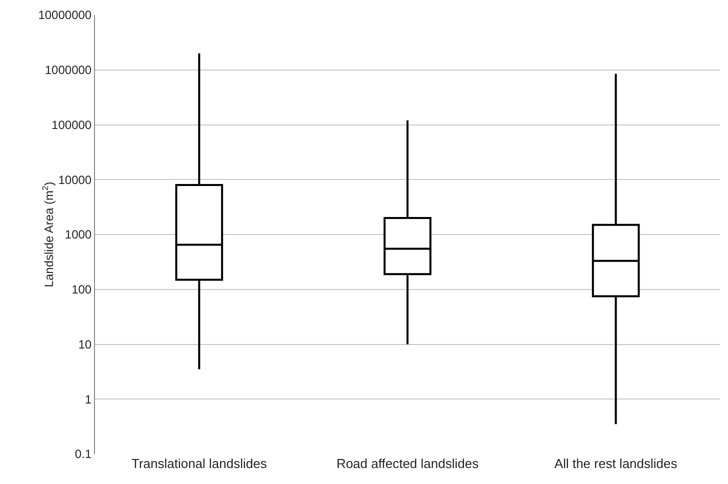 The image size is (728, 484). I want to click on y-tick-label: 10000, so click(75, 179).